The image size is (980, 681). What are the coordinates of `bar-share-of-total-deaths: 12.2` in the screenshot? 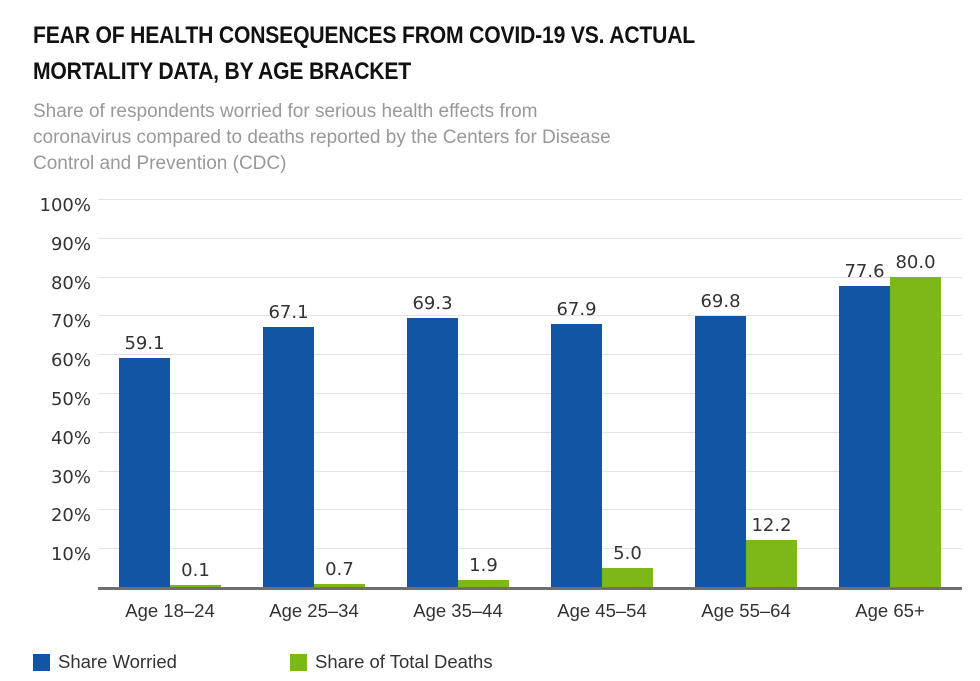 It's located at (771, 551).